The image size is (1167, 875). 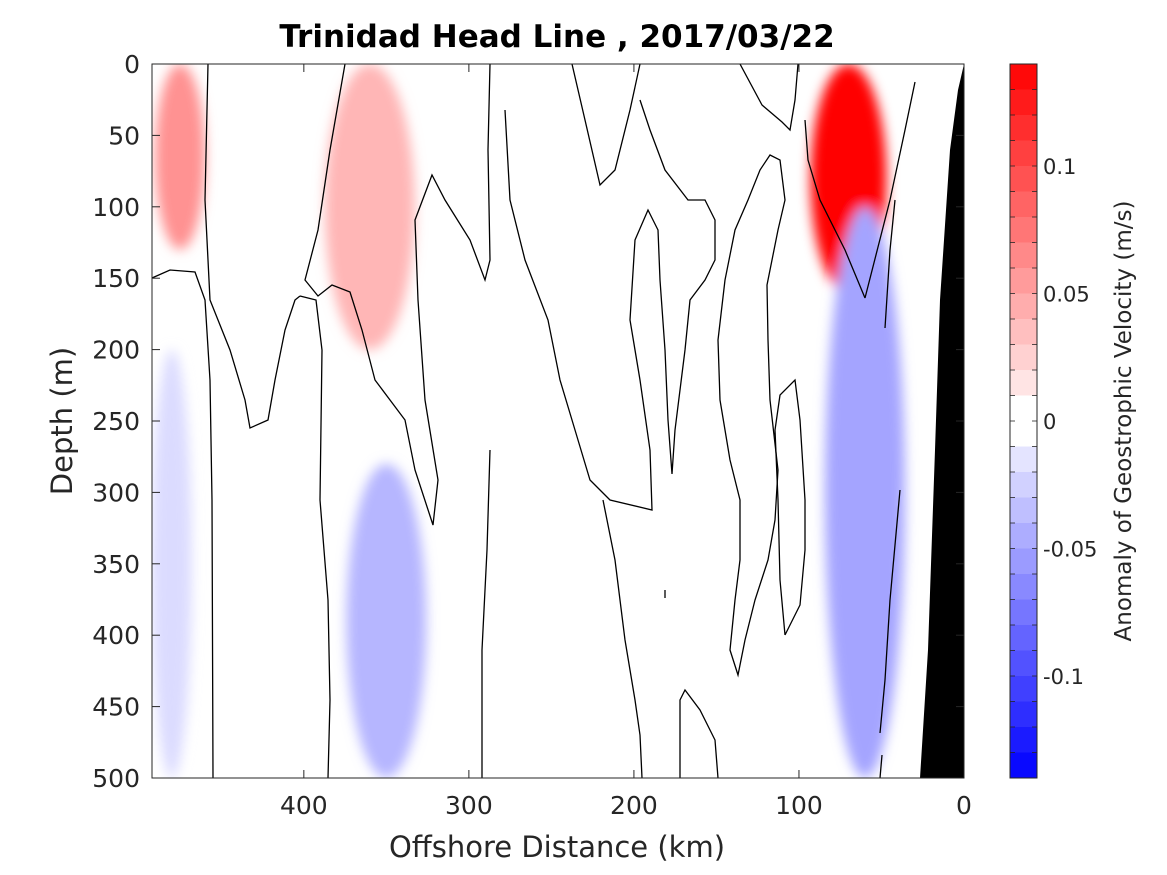 I want to click on x-axis-label: Offshore Distance (km), so click(x=557, y=847).